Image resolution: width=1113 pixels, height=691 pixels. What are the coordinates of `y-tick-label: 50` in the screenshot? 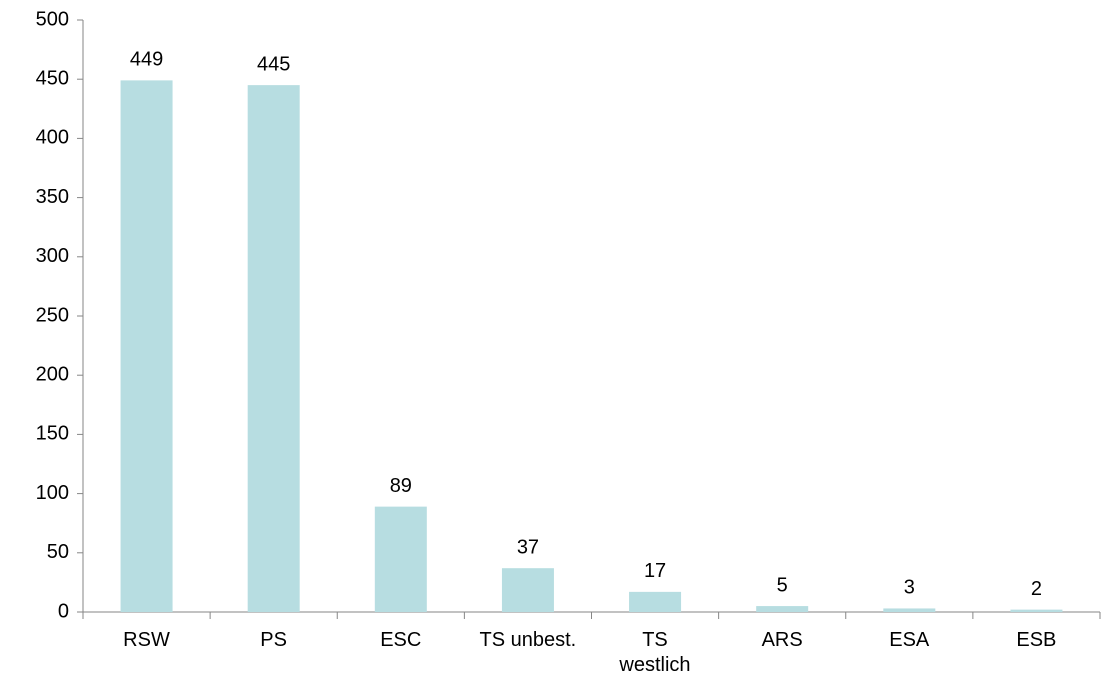 It's located at (58, 552).